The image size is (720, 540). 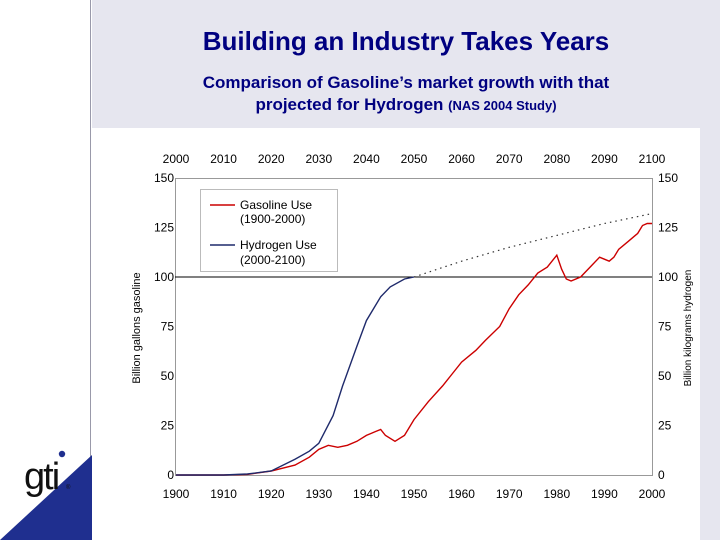 What do you see at coordinates (652, 494) in the screenshot?
I see `x-bottom-tick-2000: 2000` at bounding box center [652, 494].